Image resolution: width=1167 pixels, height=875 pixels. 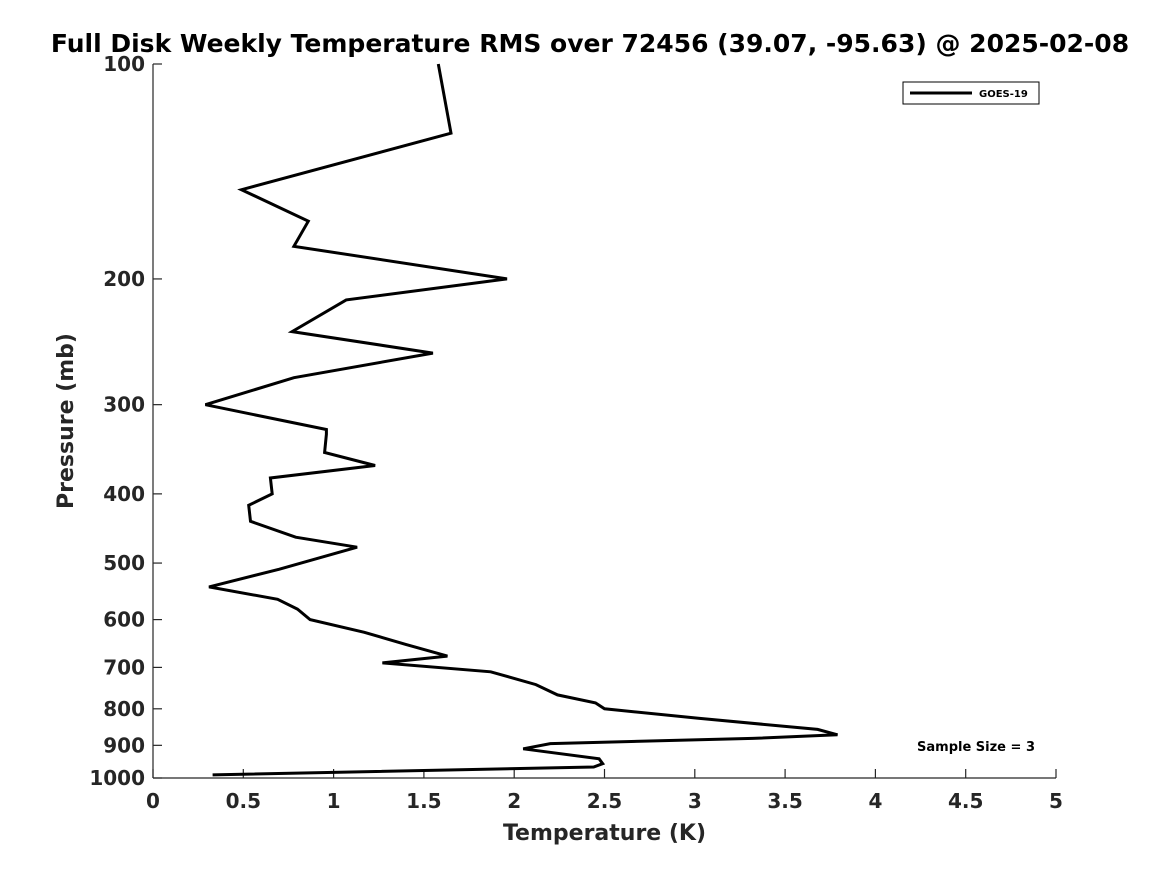 I want to click on y-axis-ticks: 100 200 300 400 500 600 700 800 900 1000, so click(x=125, y=421).